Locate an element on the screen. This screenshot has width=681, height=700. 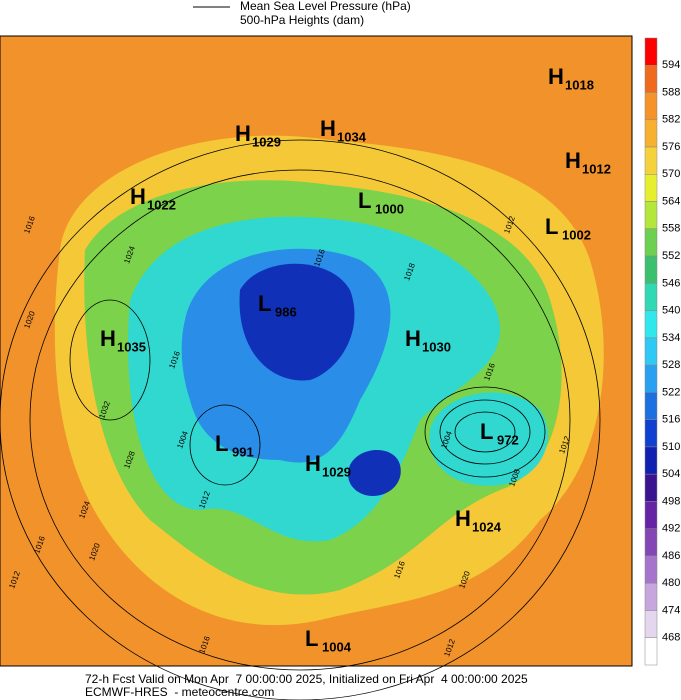
colorbar-label: 594 is located at coordinates (671, 65).